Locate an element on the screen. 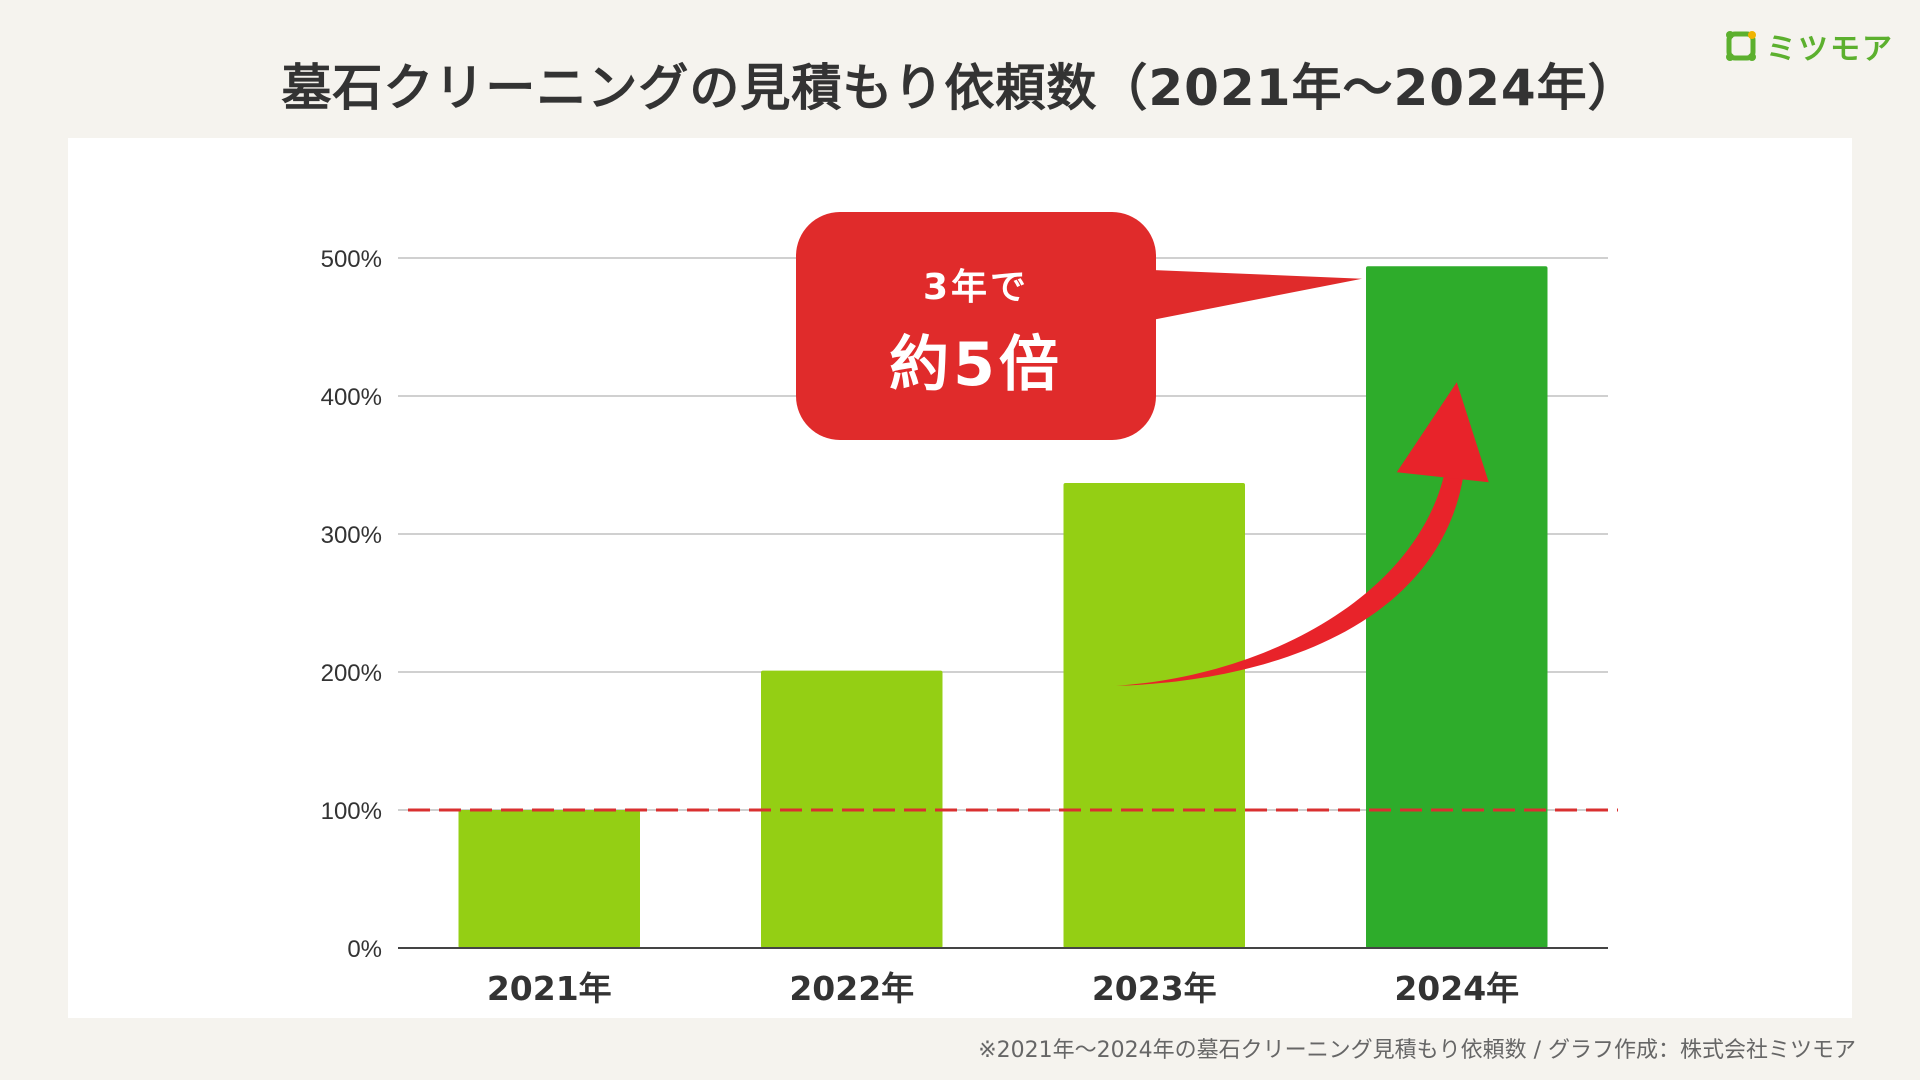  callout-bubble-group is located at coordinates (1079, 326).